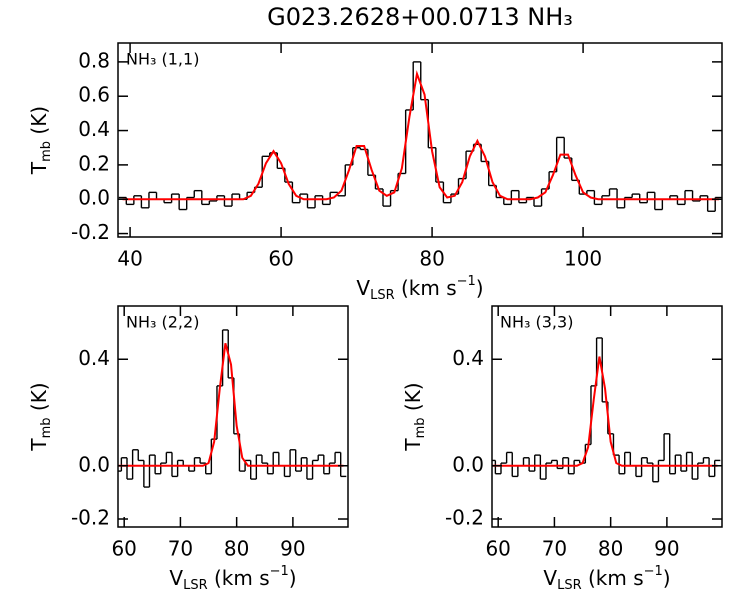  Describe the element at coordinates (583, 259) in the screenshot. I see `x-tick-label: 100` at that location.